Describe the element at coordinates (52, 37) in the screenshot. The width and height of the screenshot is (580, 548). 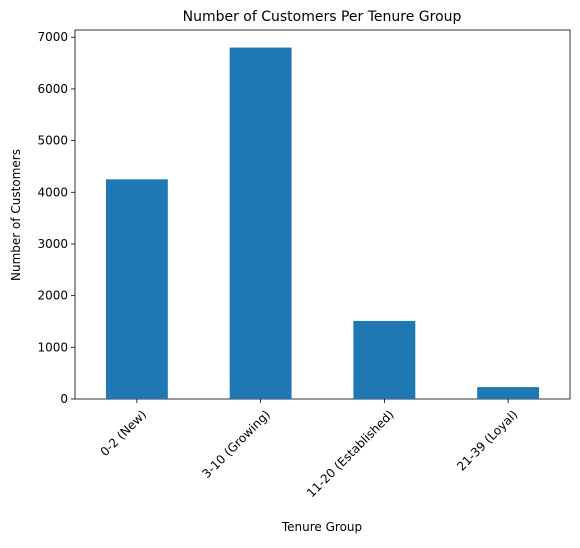
I see `y-tick-label-7: 7000` at that location.